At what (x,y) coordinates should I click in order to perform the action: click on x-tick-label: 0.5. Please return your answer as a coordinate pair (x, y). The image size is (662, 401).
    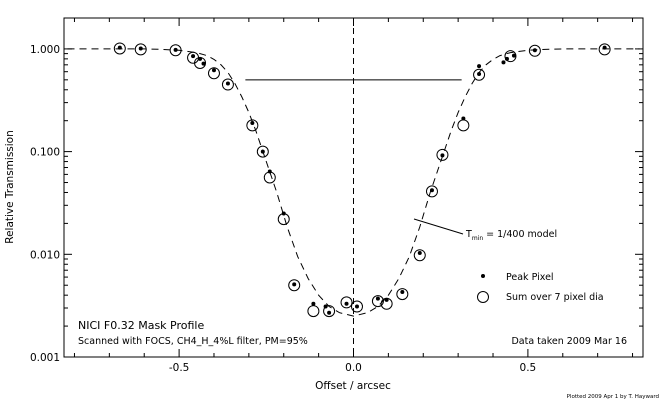
    Looking at the image, I should click on (528, 368).